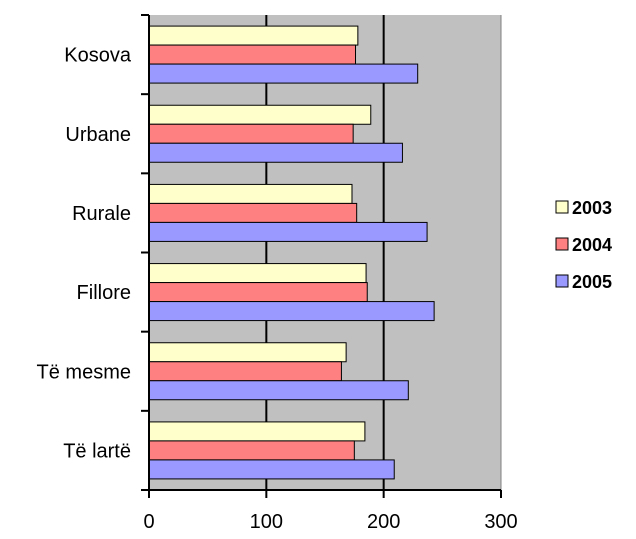 This screenshot has height=539, width=636. I want to click on category-label: Të mesme, so click(84, 372).